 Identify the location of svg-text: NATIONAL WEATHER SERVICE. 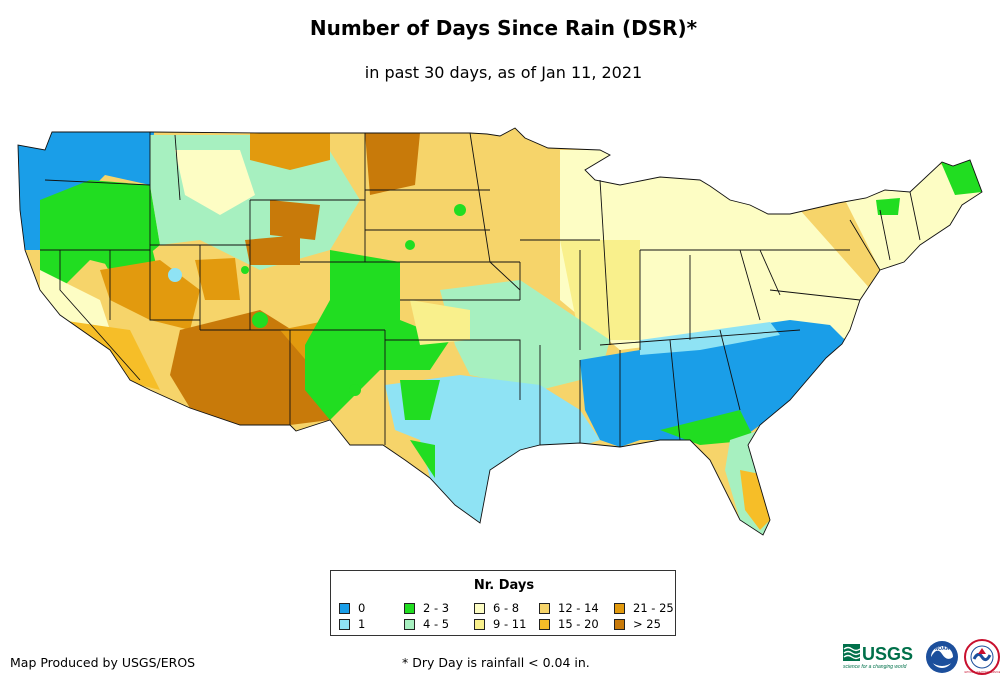
(982, 672).